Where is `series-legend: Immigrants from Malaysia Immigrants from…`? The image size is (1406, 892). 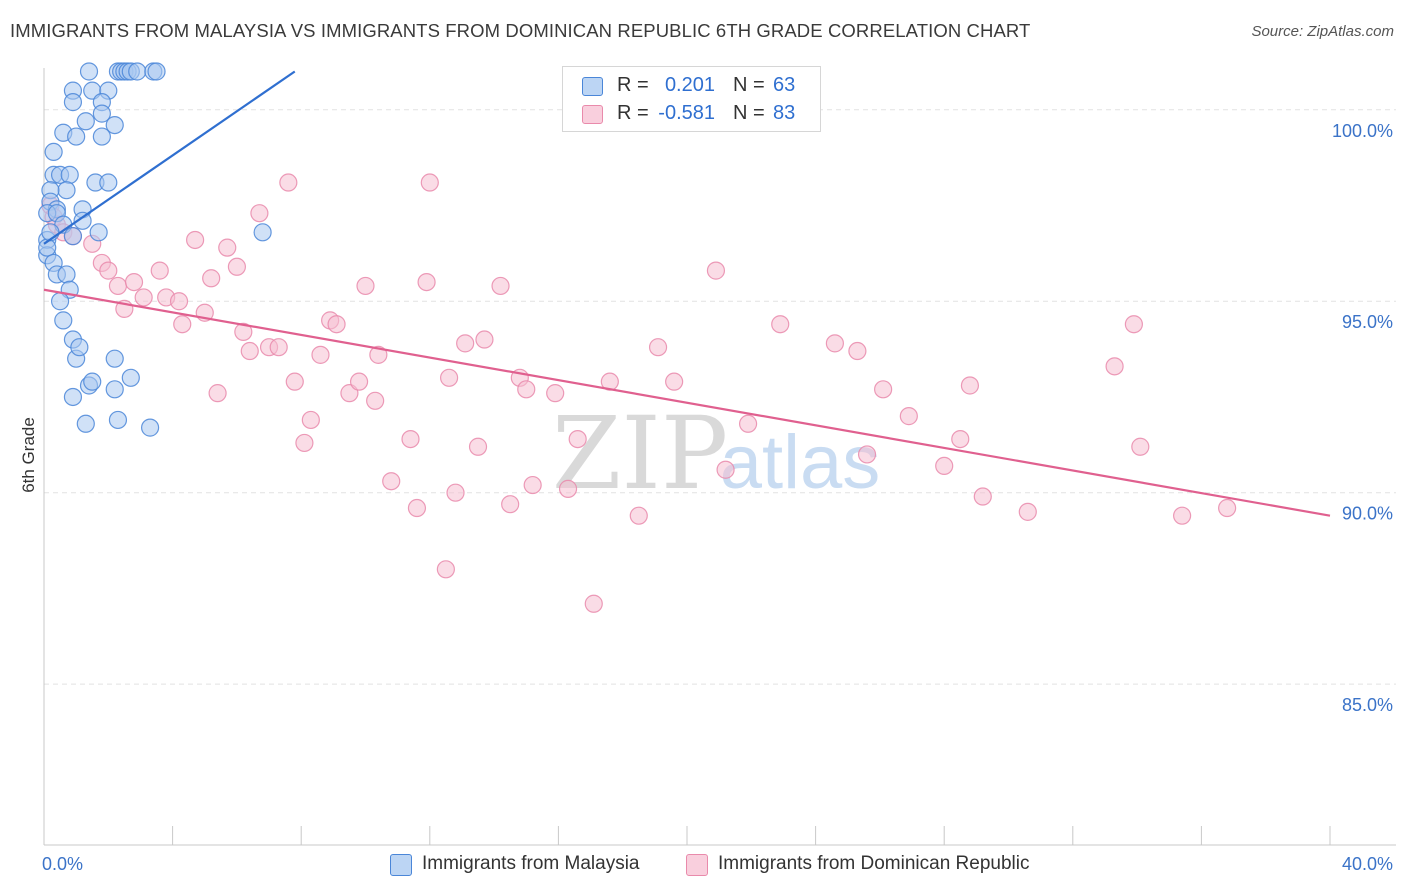 series-legend: Immigrants from Malaysia Immigrants from… is located at coordinates (703, 865).